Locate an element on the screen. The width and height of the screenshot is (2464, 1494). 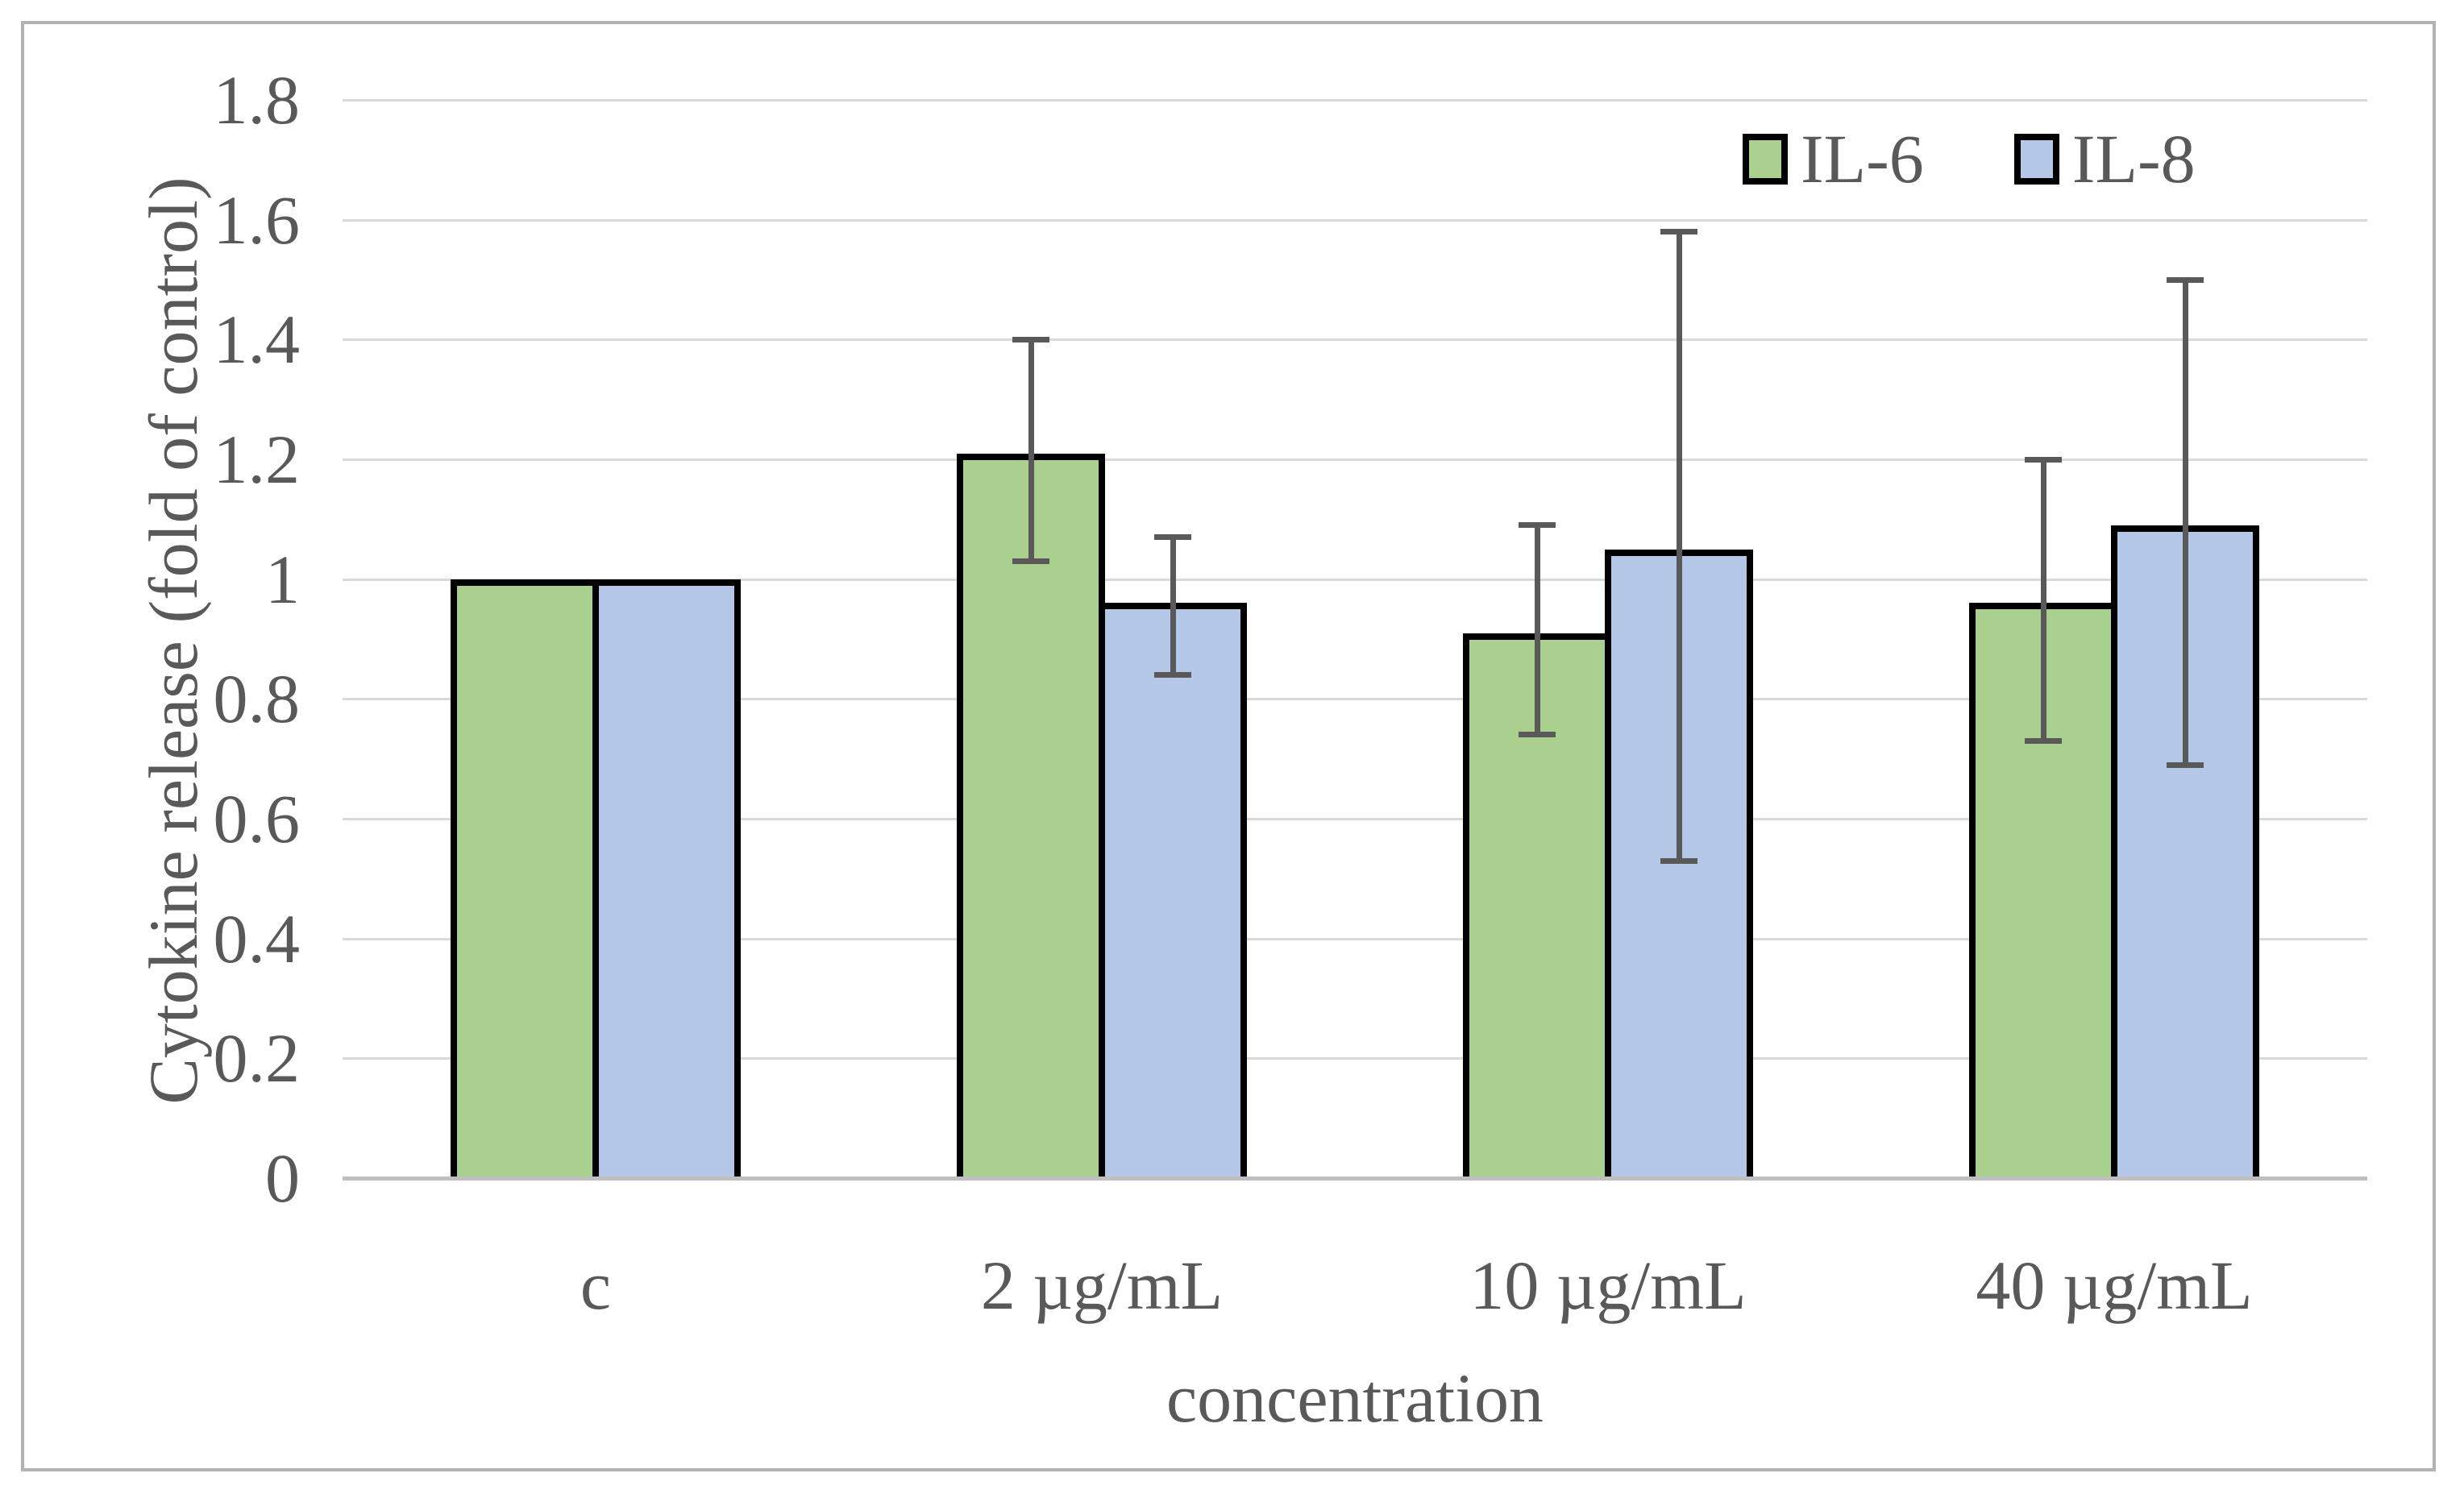
legend: IL-6 IL-8 is located at coordinates (1970, 159).